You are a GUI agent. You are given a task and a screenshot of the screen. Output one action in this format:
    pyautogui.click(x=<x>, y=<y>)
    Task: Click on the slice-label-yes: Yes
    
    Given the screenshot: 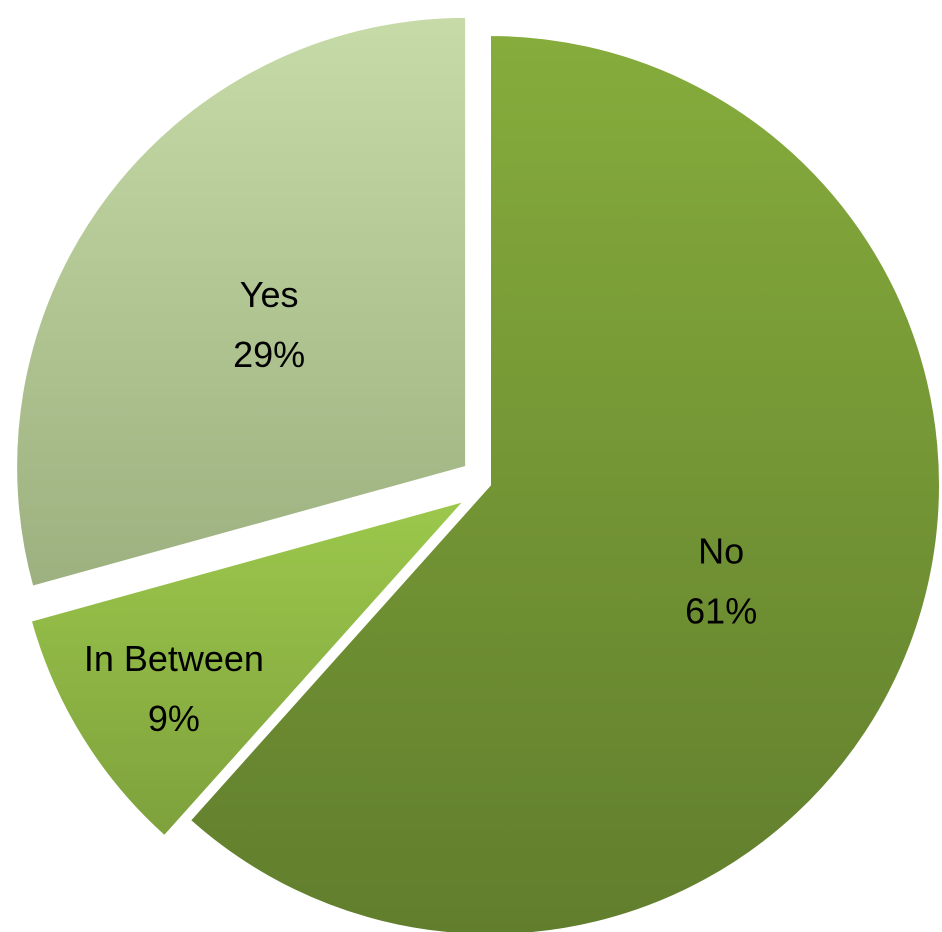 What is the action you would take?
    pyautogui.click(x=269, y=294)
    